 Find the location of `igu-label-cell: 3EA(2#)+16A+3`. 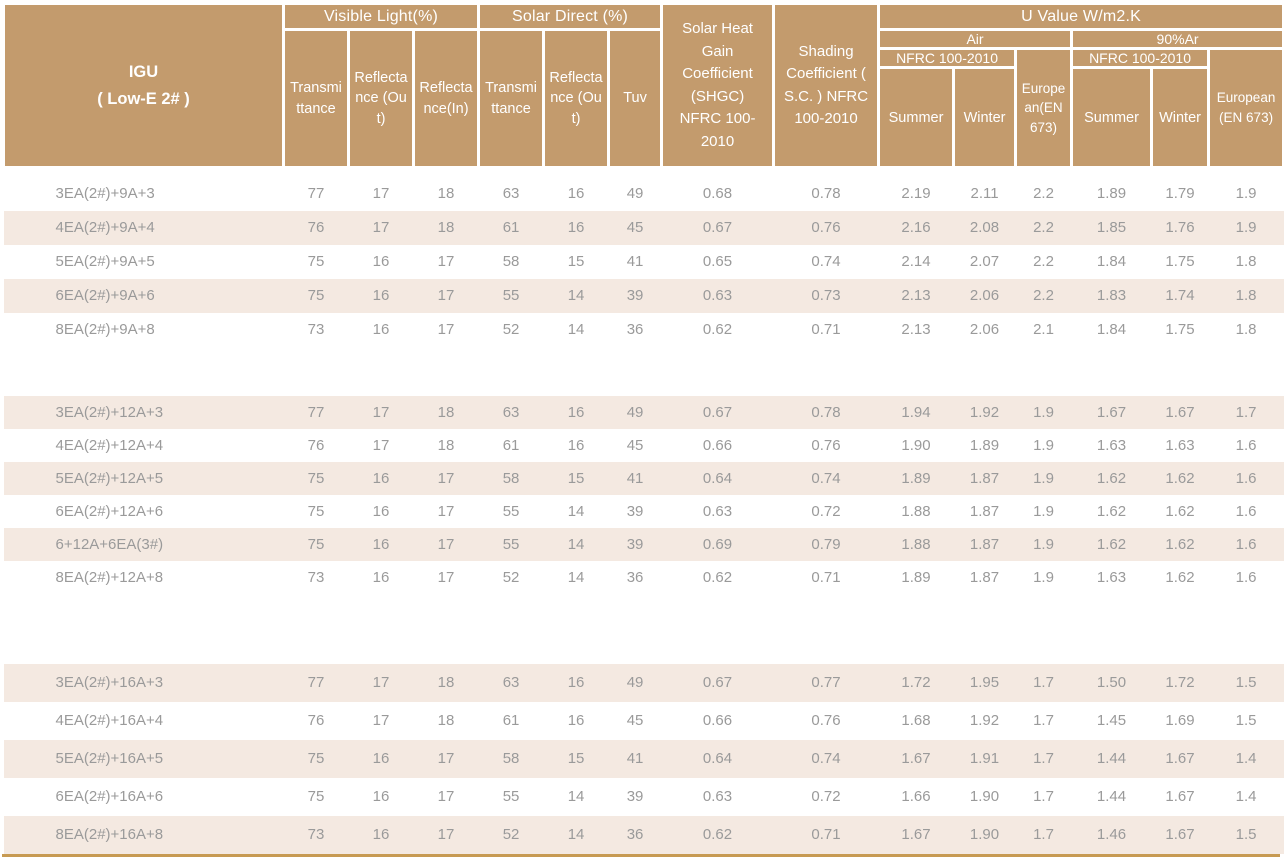

igu-label-cell: 3EA(2#)+16A+3 is located at coordinates (143, 682).